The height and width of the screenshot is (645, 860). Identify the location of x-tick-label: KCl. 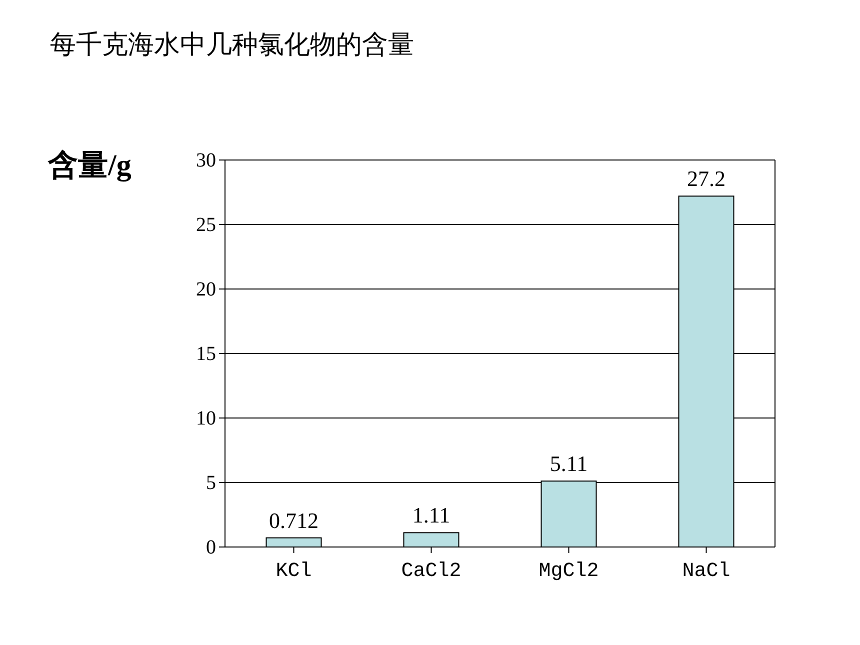
(294, 571).